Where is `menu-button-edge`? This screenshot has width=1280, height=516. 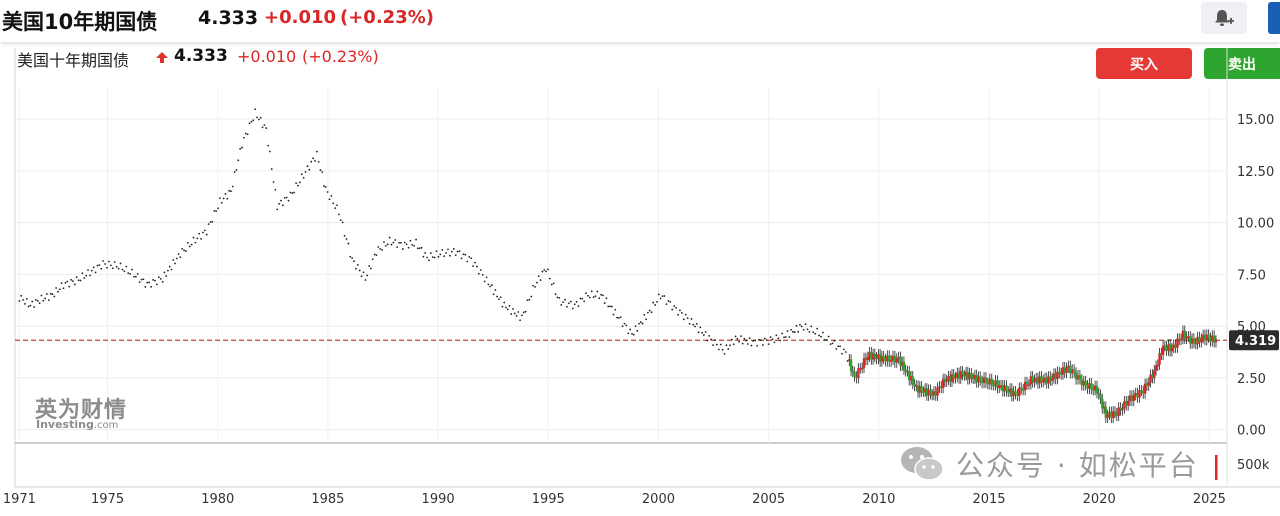 menu-button-edge is located at coordinates (1274, 18).